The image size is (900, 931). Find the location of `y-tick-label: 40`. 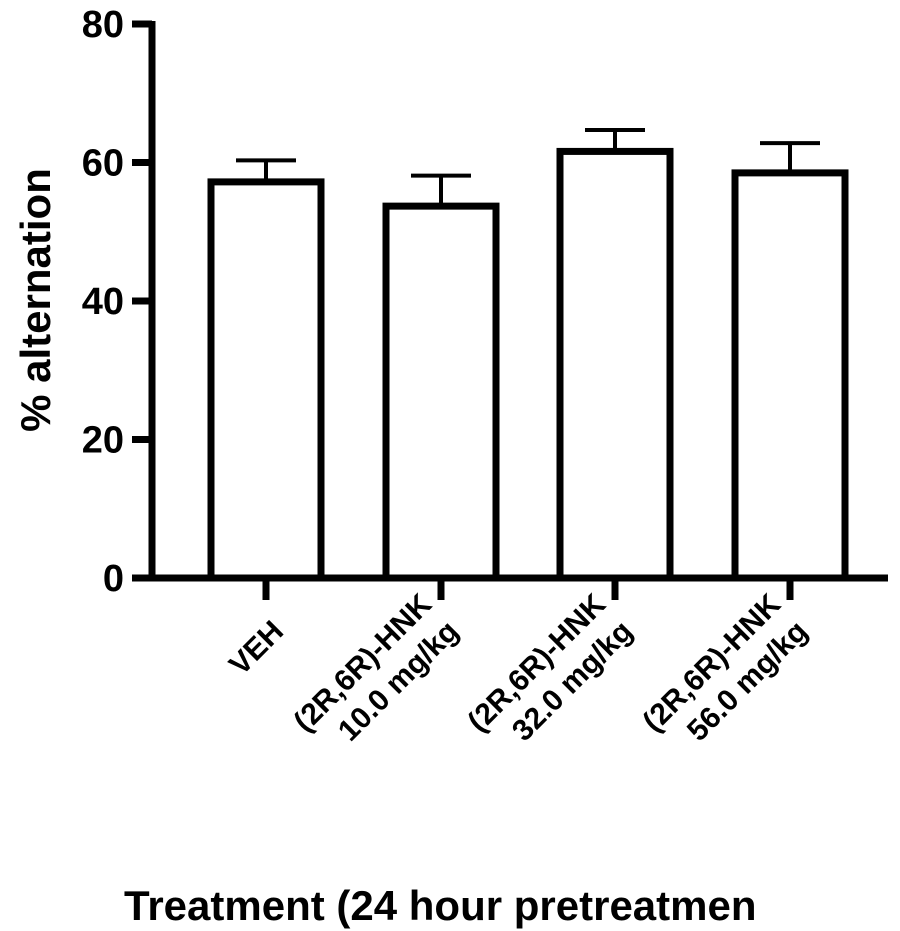

y-tick-label: 40 is located at coordinates (103, 302).